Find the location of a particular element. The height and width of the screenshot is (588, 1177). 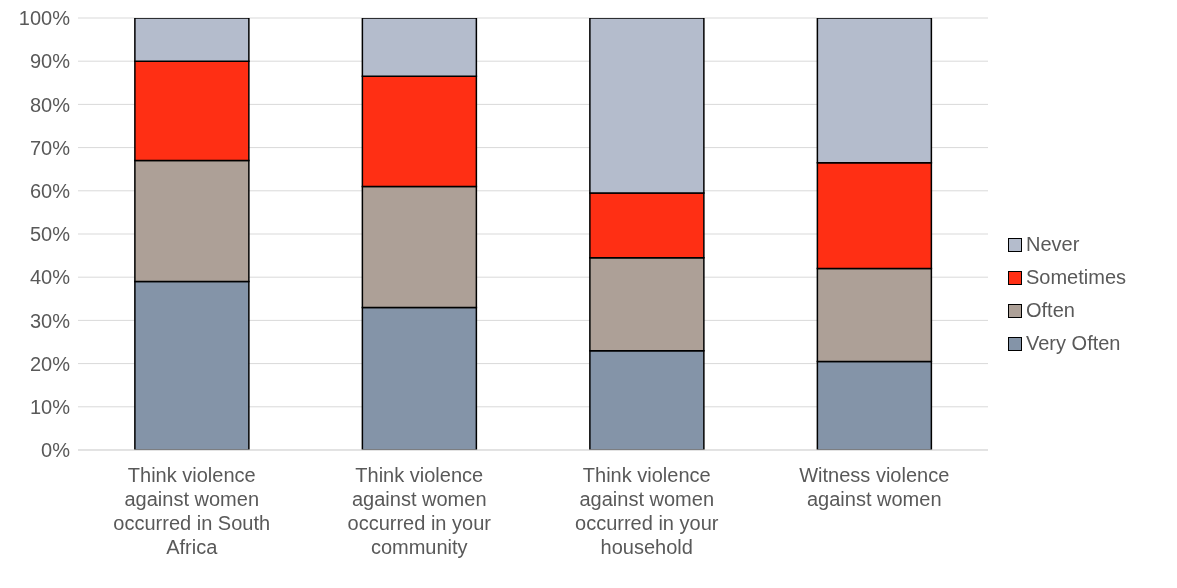

legend-label: Sometimes is located at coordinates (1076, 277).